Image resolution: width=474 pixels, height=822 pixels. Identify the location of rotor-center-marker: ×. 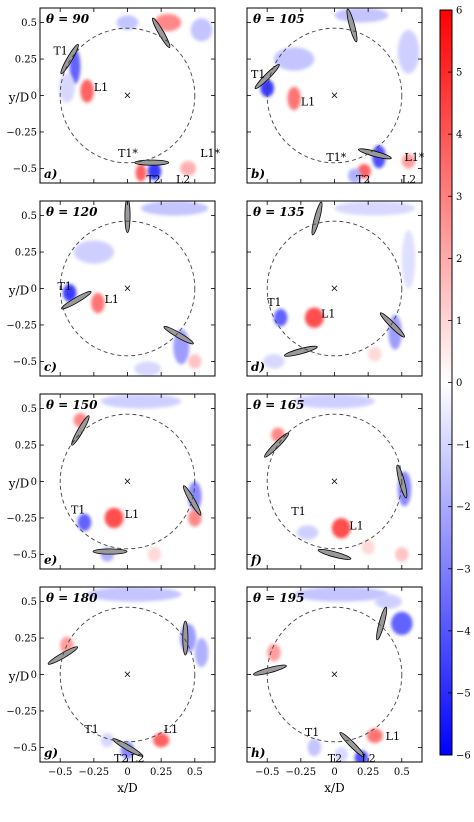
(334, 289).